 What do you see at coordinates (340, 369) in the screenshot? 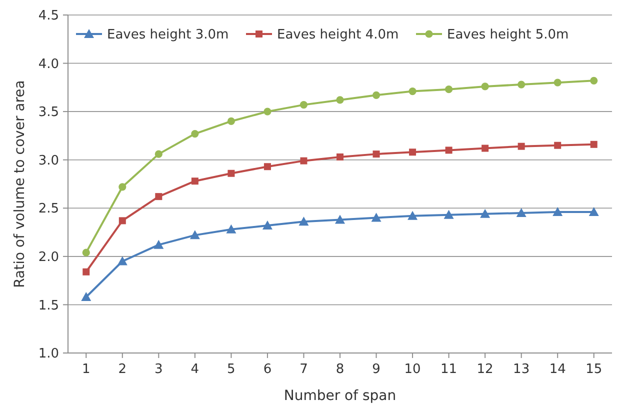
I see `x-tick-label: 8` at bounding box center [340, 369].